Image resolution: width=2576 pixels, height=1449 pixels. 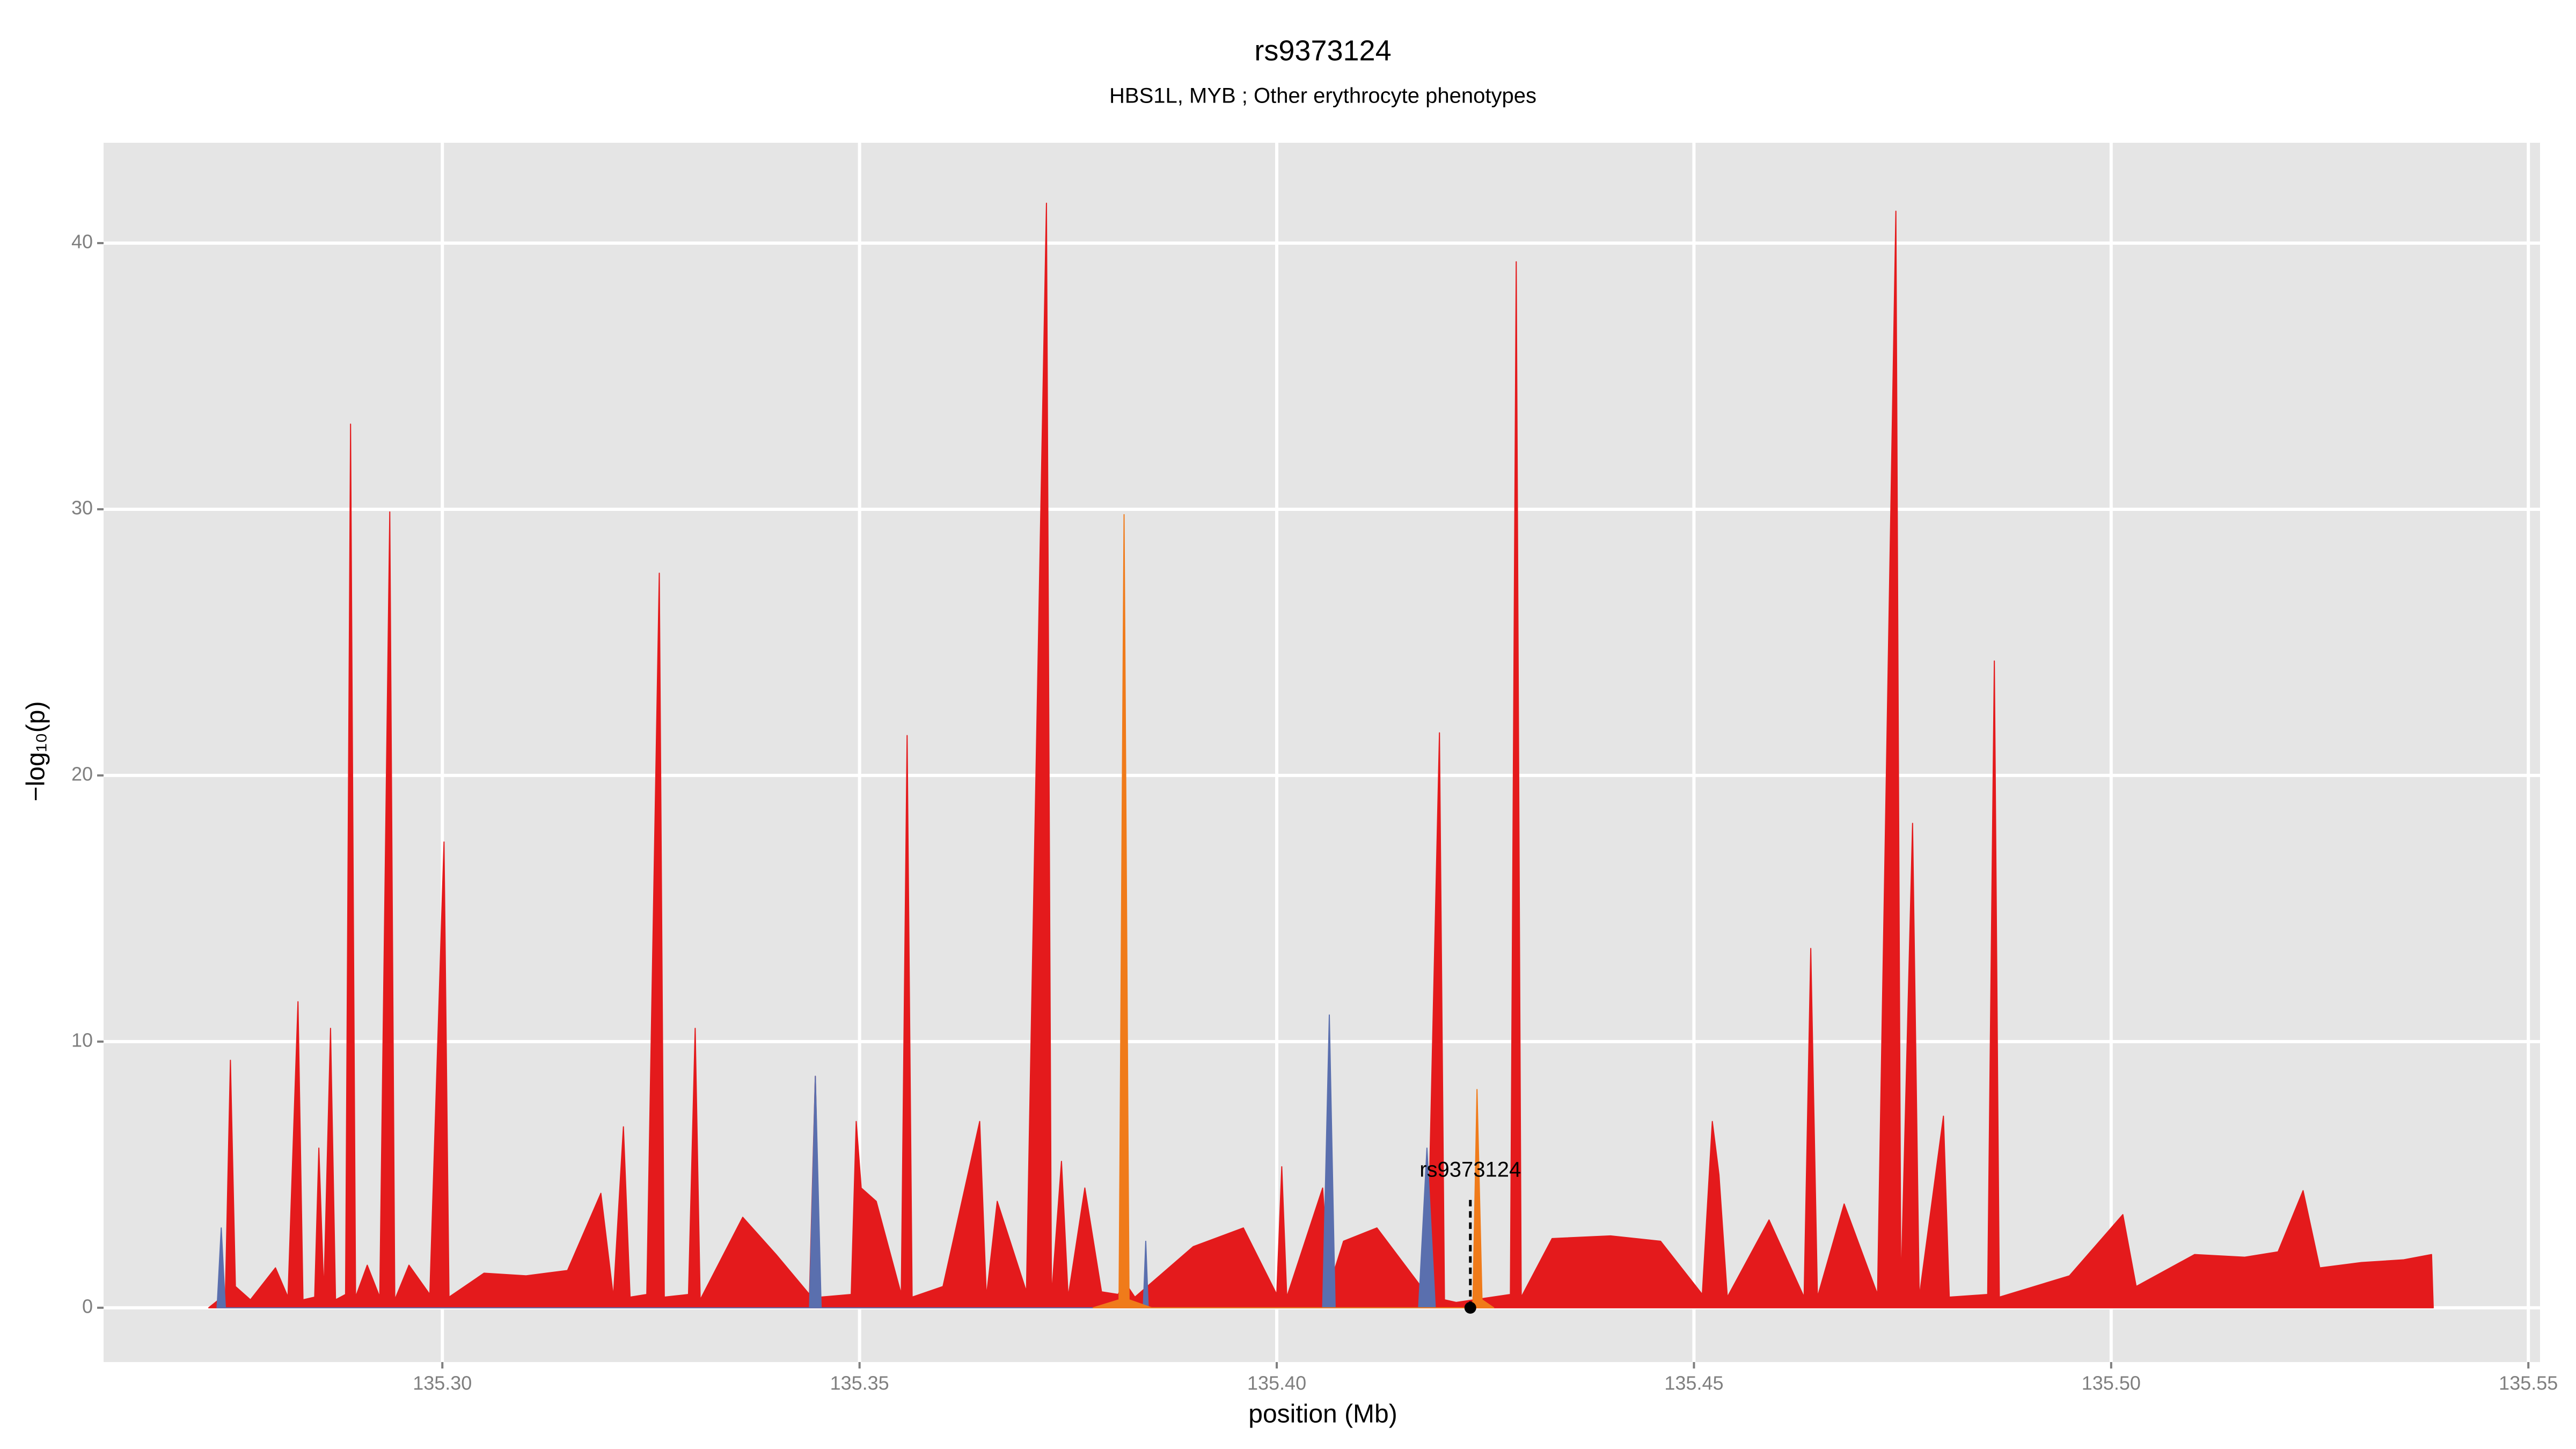 What do you see at coordinates (1276, 1383) in the screenshot?
I see `x-tick-label: 135.40` at bounding box center [1276, 1383].